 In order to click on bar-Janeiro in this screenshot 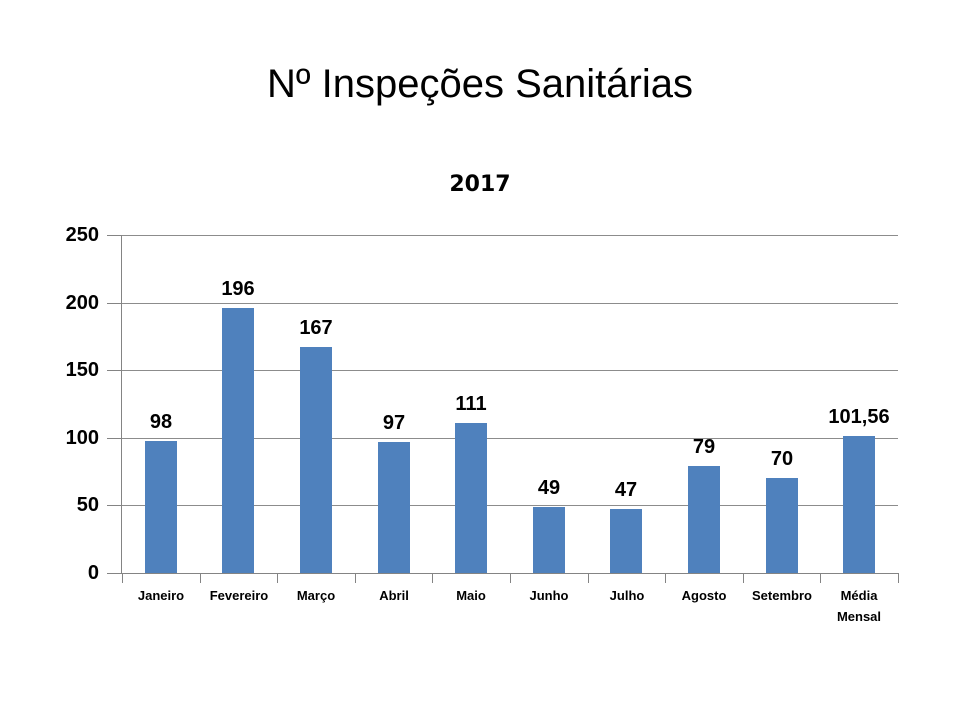, I will do `click(161, 507)`.